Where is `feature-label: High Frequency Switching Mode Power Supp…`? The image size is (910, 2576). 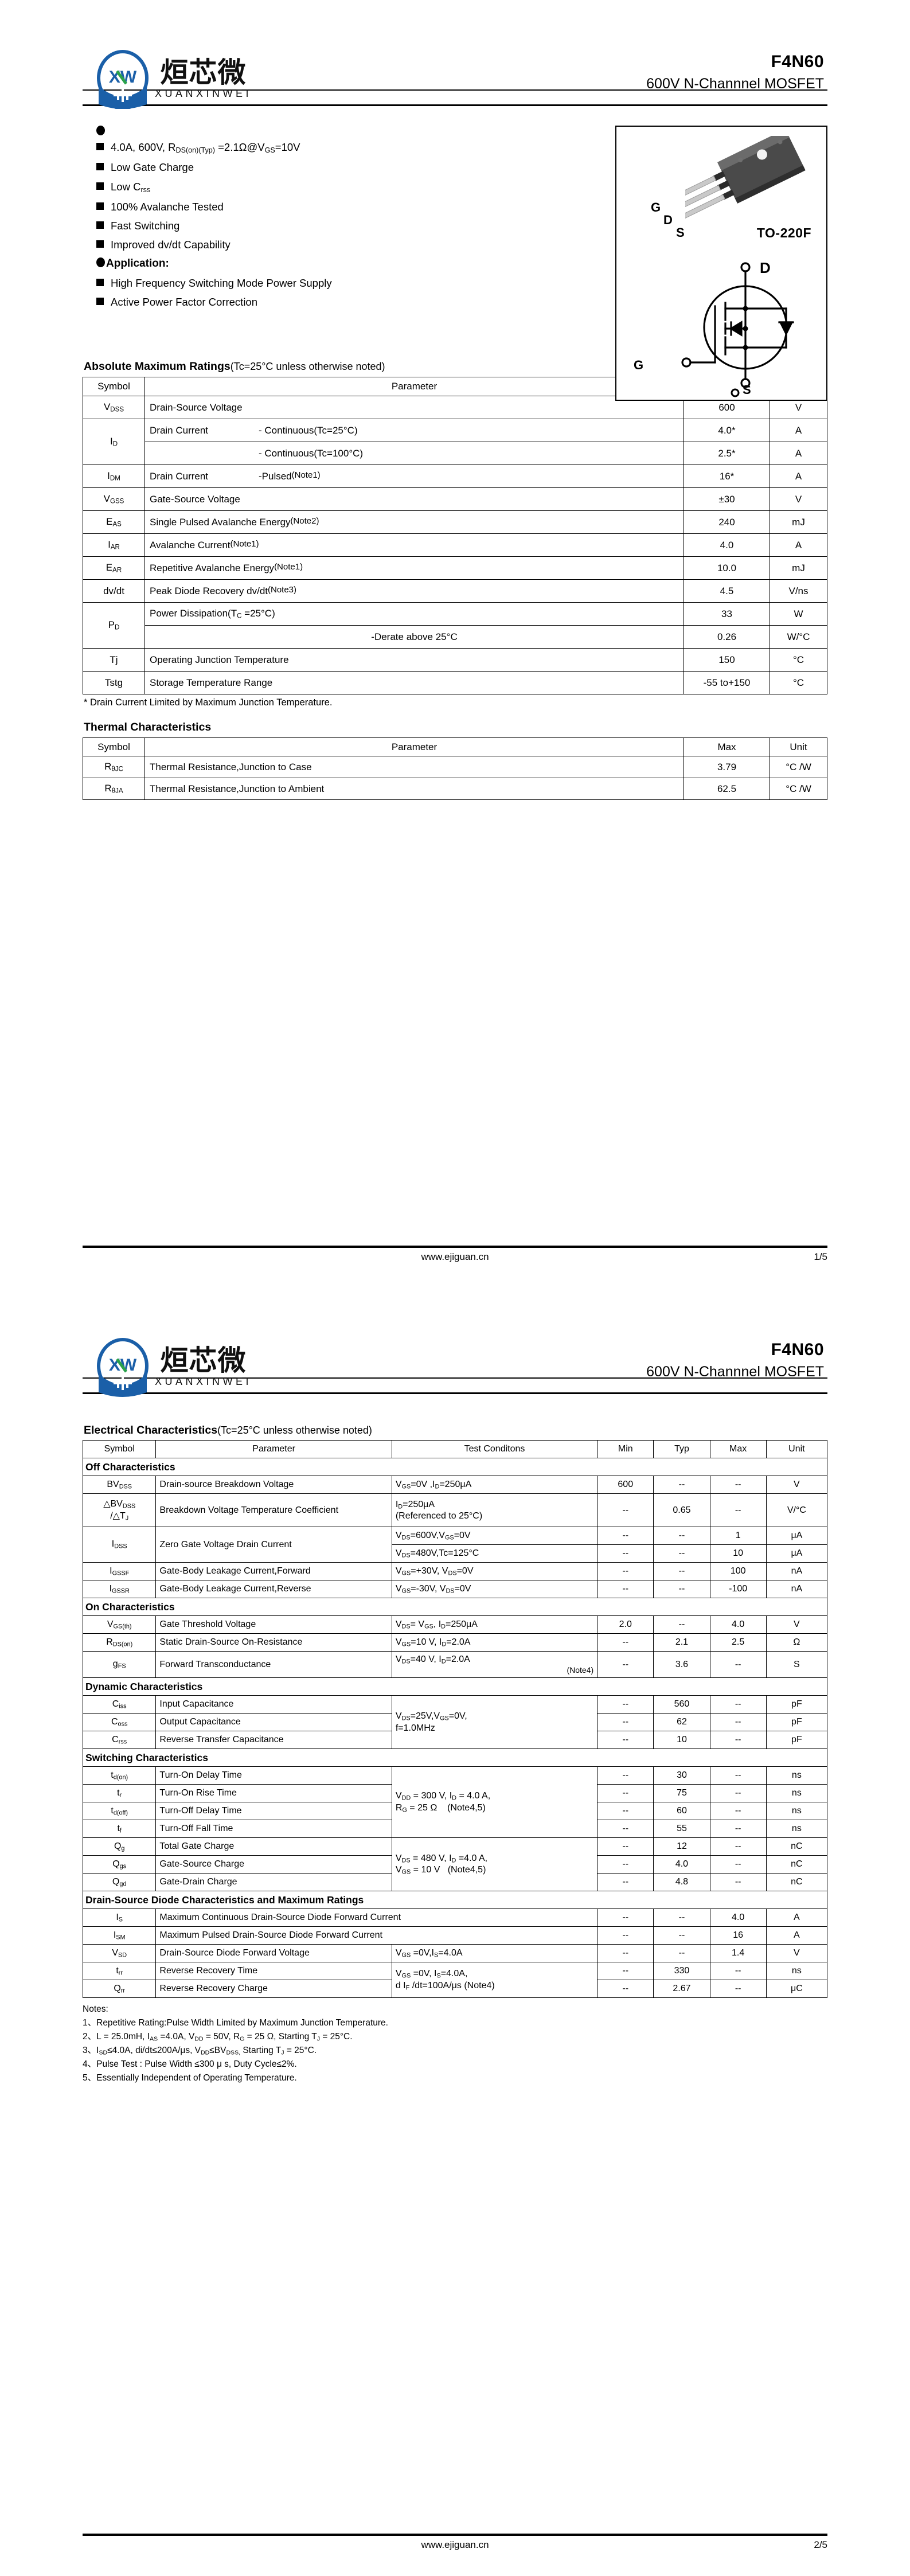
feature-label: High Frequency Switching Mode Power Supp… is located at coordinates (221, 283).